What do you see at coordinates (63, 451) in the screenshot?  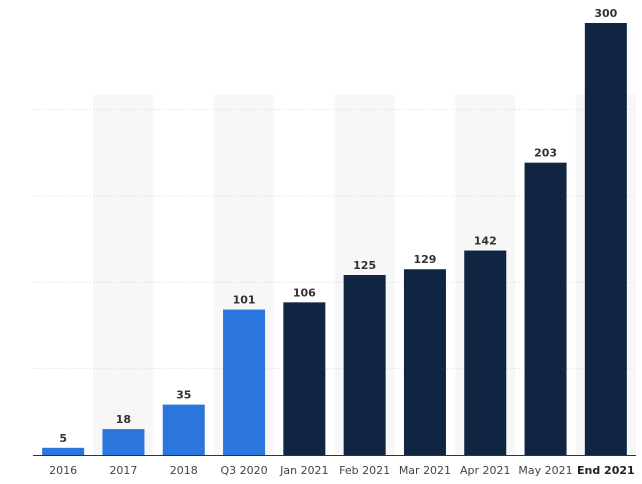 I see `bar-2016` at bounding box center [63, 451].